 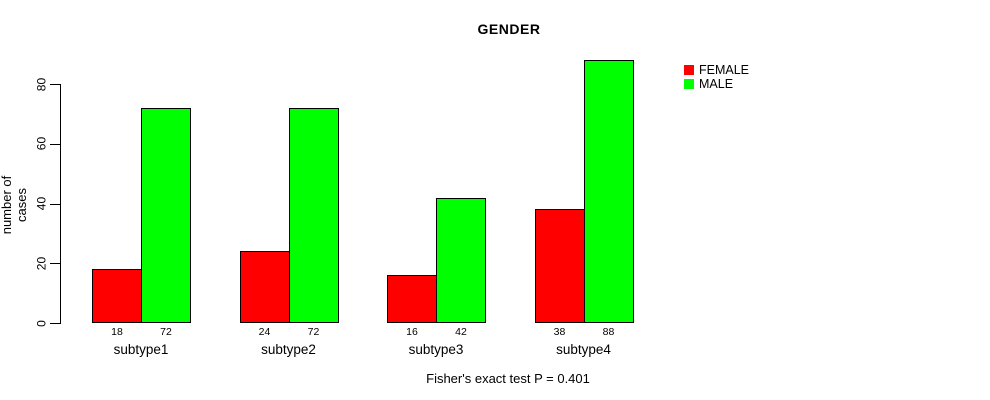 I want to click on y-tick-label: 80, so click(x=41, y=84).